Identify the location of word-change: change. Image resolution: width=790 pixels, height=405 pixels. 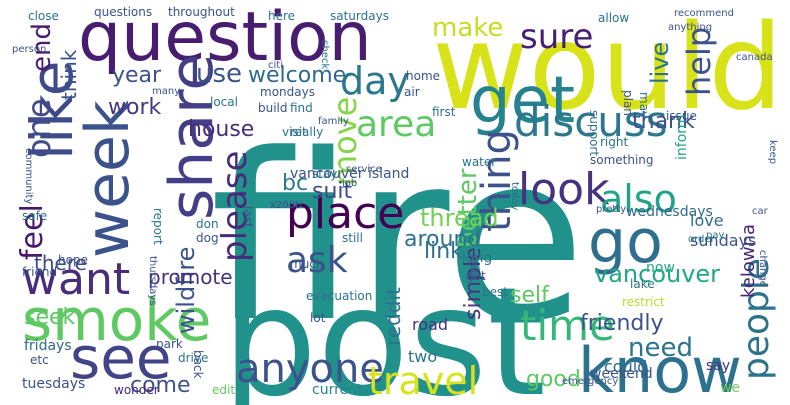
(762, 268).